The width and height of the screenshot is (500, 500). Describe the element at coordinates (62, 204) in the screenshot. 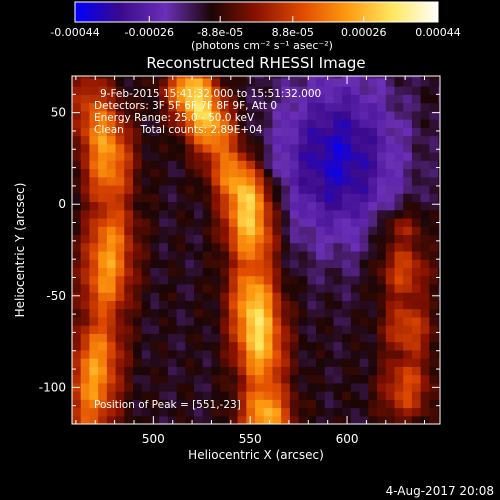

I see `y-tick-label: 0` at that location.